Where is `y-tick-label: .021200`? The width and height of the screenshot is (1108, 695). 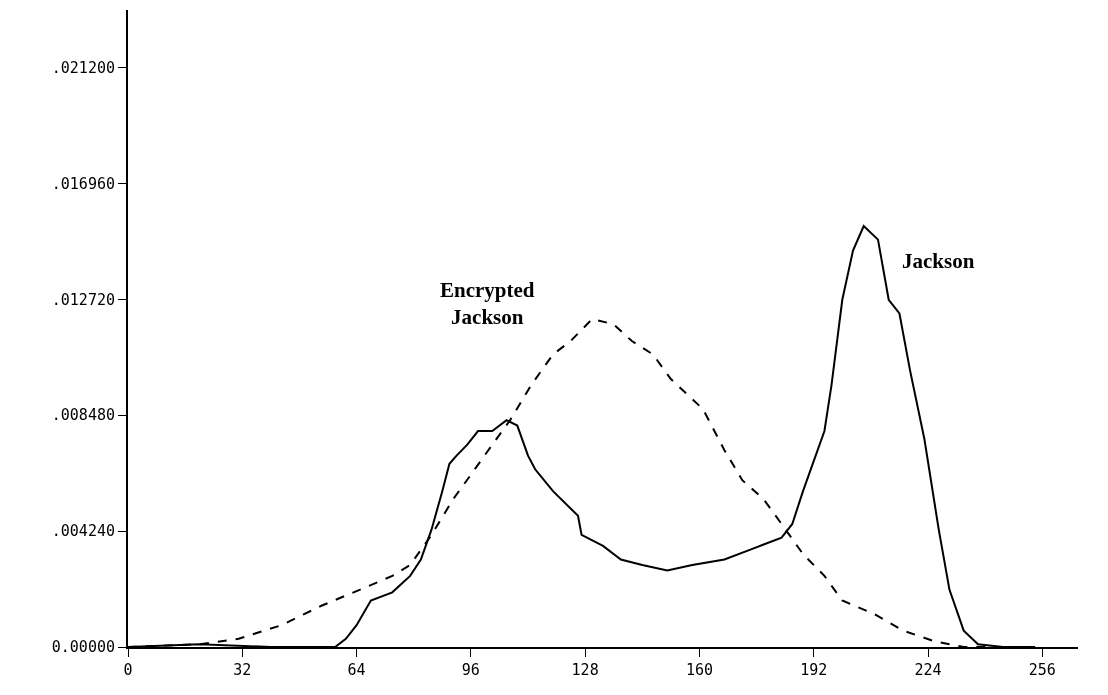 y-tick-label: .021200 is located at coordinates (83, 67).